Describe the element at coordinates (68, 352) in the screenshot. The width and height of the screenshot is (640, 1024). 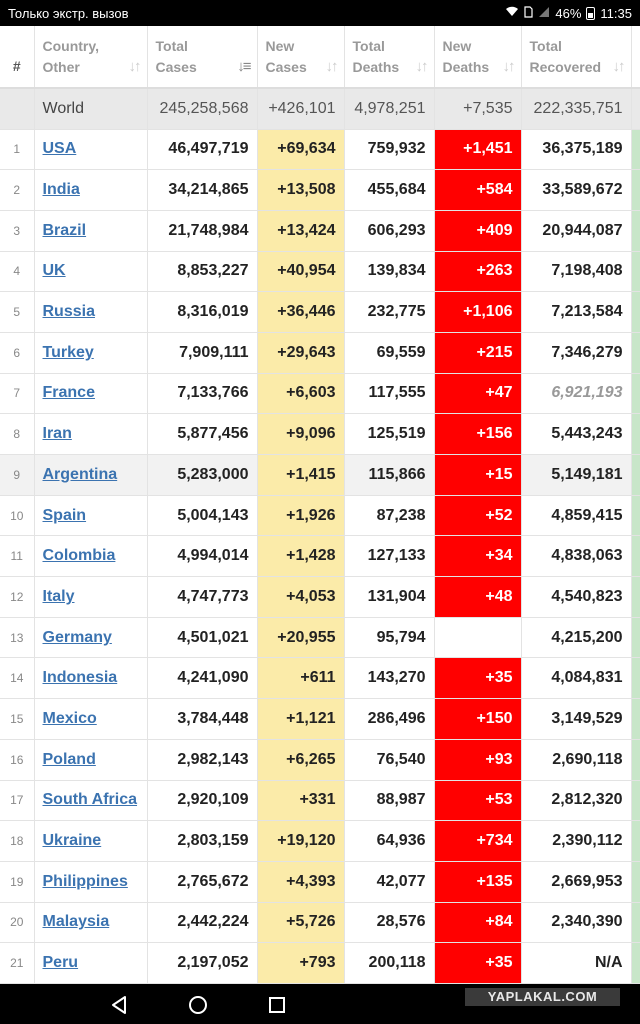
I see `country-link: Turkey` at that location.